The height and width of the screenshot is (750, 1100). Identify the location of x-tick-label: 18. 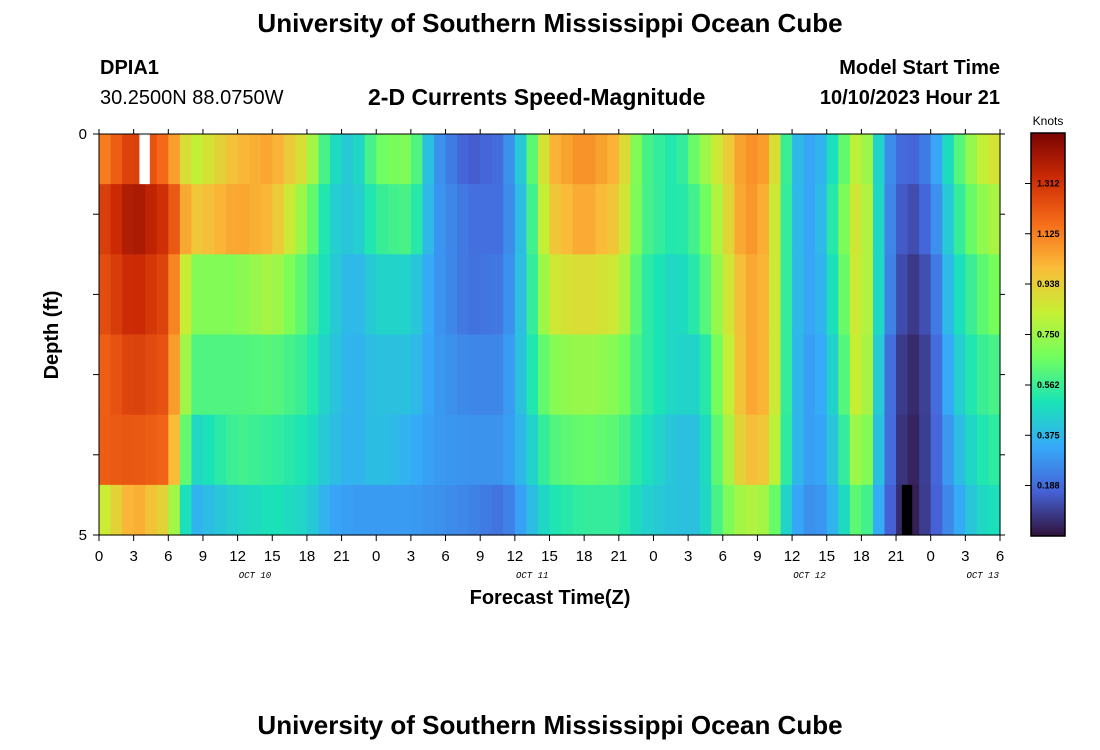
(307, 556).